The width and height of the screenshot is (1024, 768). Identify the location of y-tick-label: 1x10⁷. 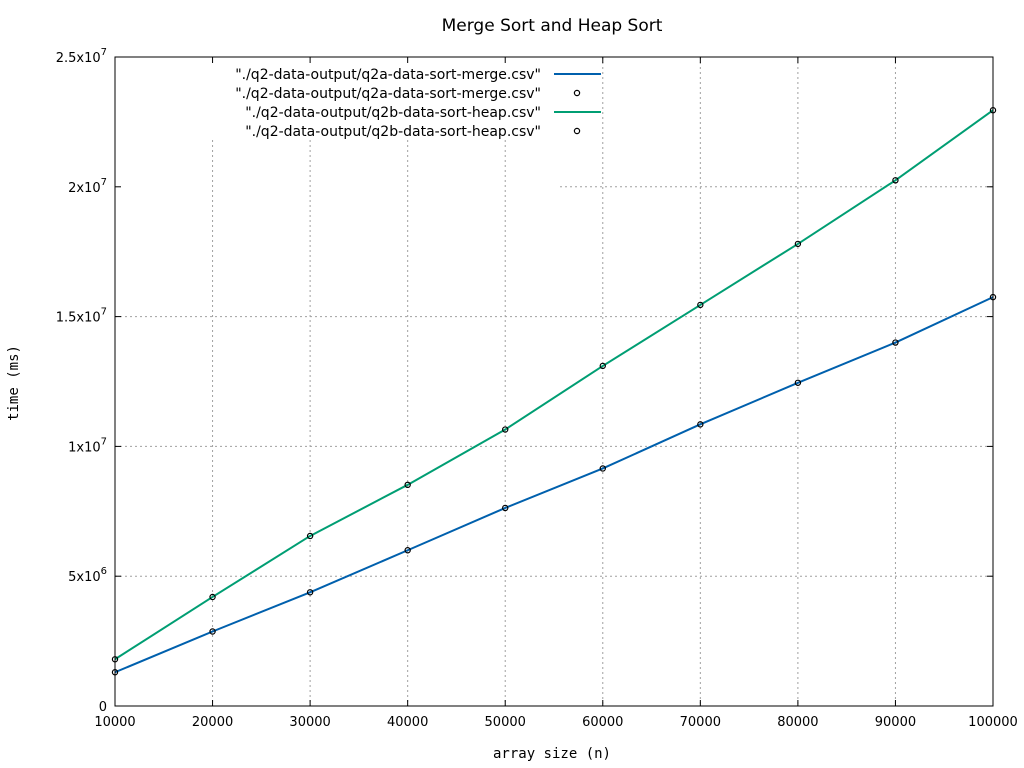
(87, 445).